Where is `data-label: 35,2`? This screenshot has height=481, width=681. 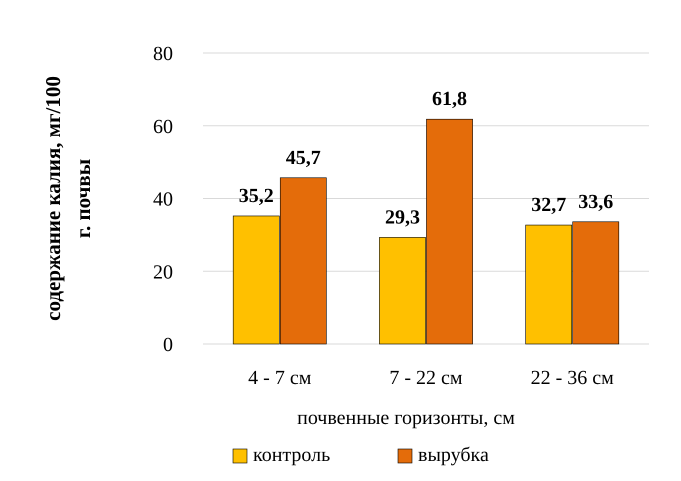
data-label: 35,2 is located at coordinates (256, 195).